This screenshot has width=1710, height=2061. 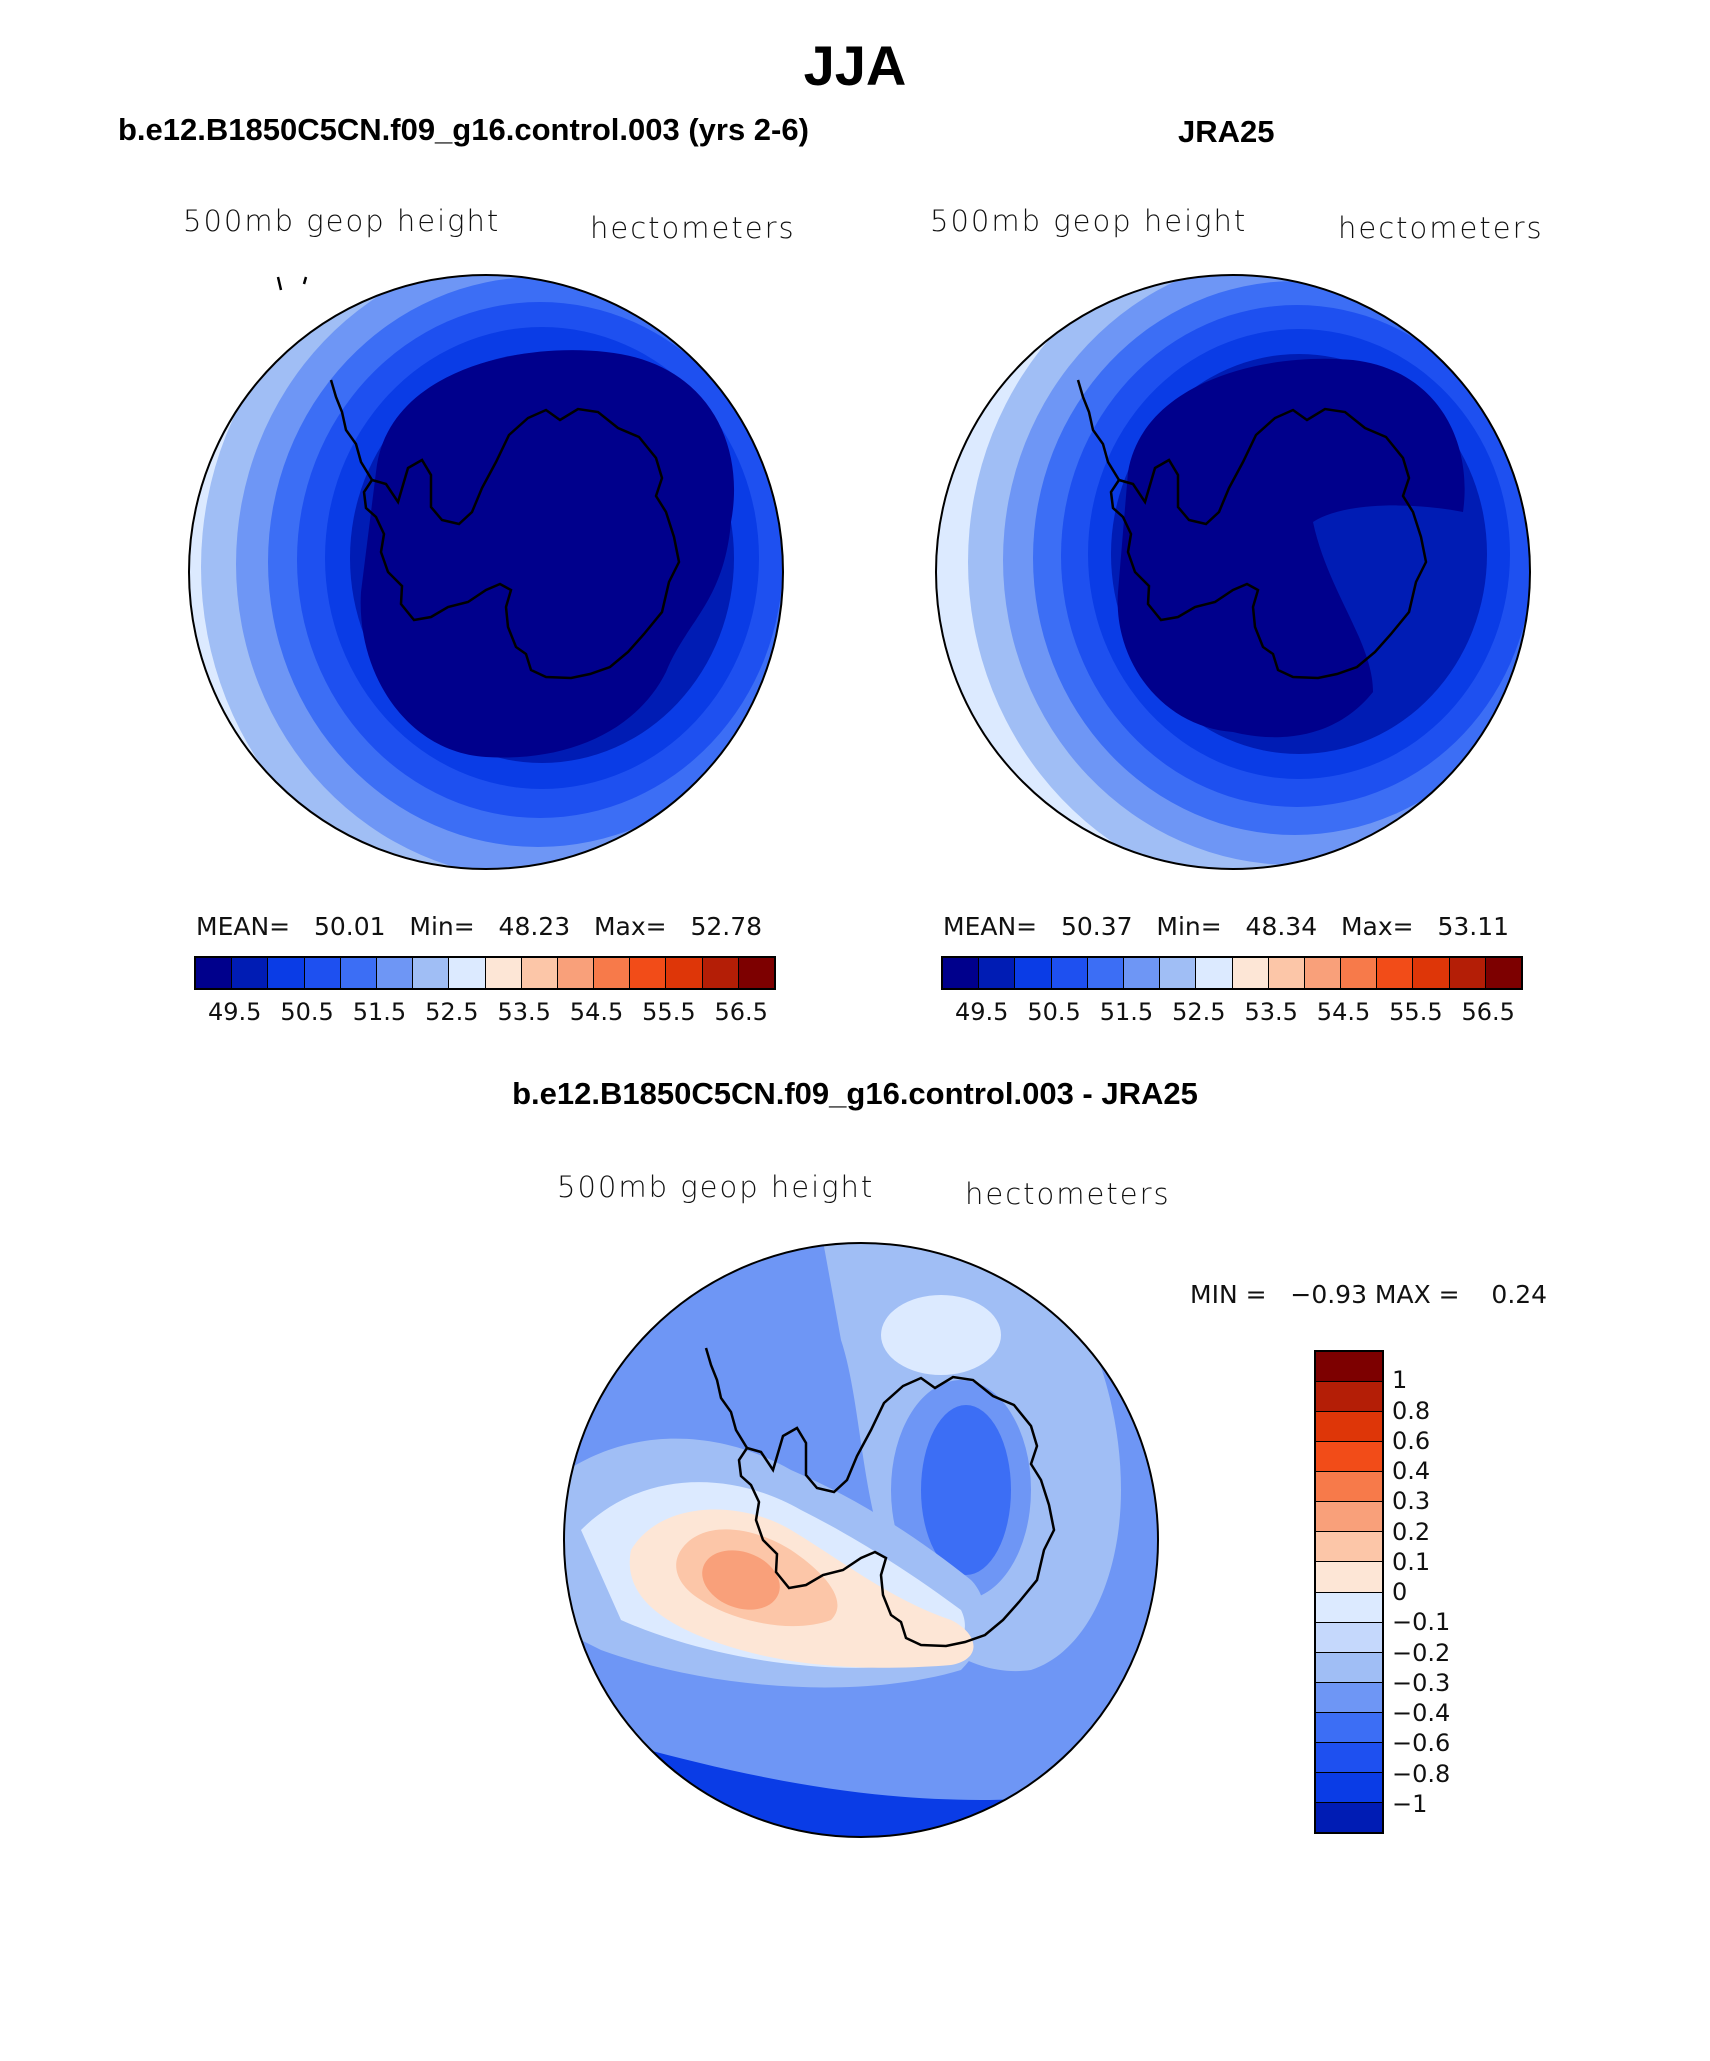 I want to click on left-min-value: 48.23, so click(x=534, y=926).